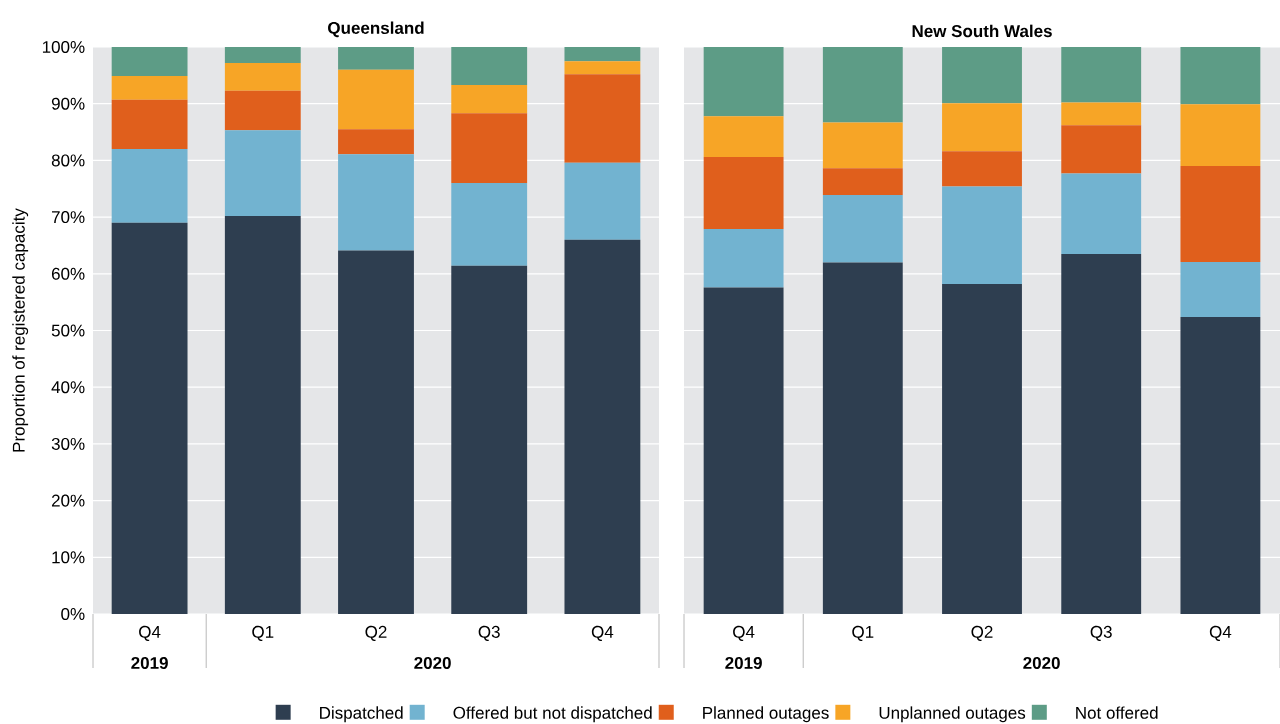  I want to click on legend-label: Dispatched, so click(361, 714).